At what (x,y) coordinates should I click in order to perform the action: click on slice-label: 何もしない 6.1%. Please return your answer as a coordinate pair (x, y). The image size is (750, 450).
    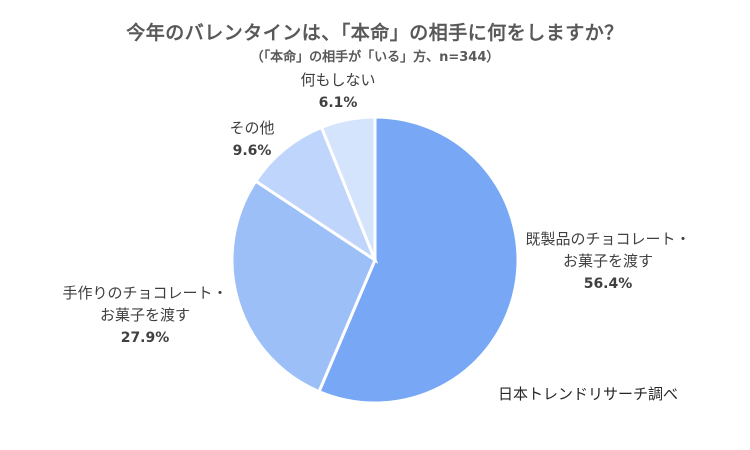
    Looking at the image, I should click on (337, 91).